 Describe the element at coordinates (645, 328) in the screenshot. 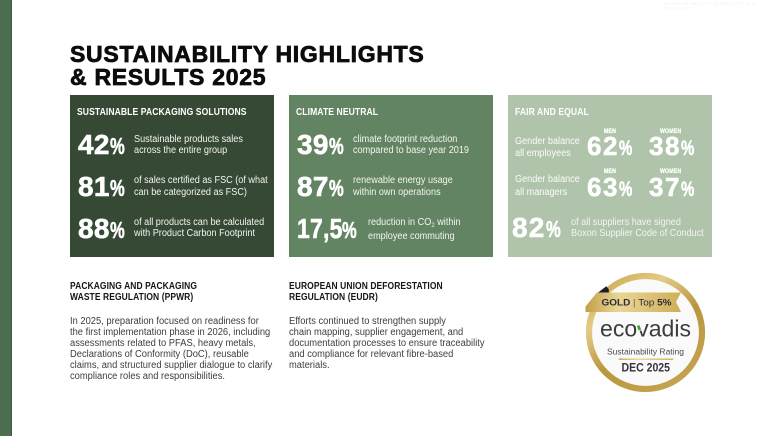

I see `svg-text: ecovadis` at that location.